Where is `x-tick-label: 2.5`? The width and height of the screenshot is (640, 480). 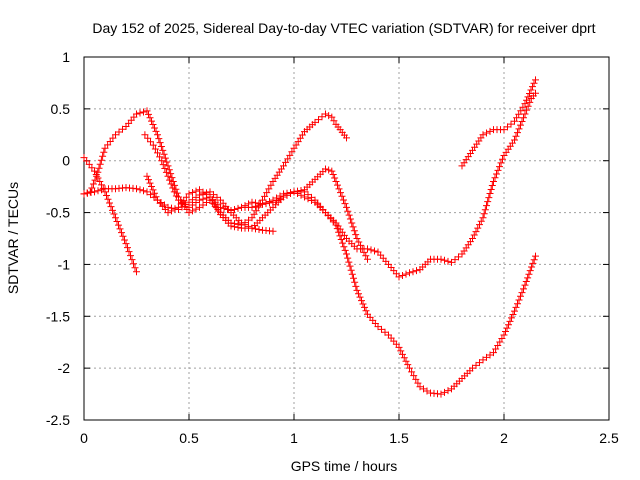
x-tick-label: 2.5 is located at coordinates (609, 438).